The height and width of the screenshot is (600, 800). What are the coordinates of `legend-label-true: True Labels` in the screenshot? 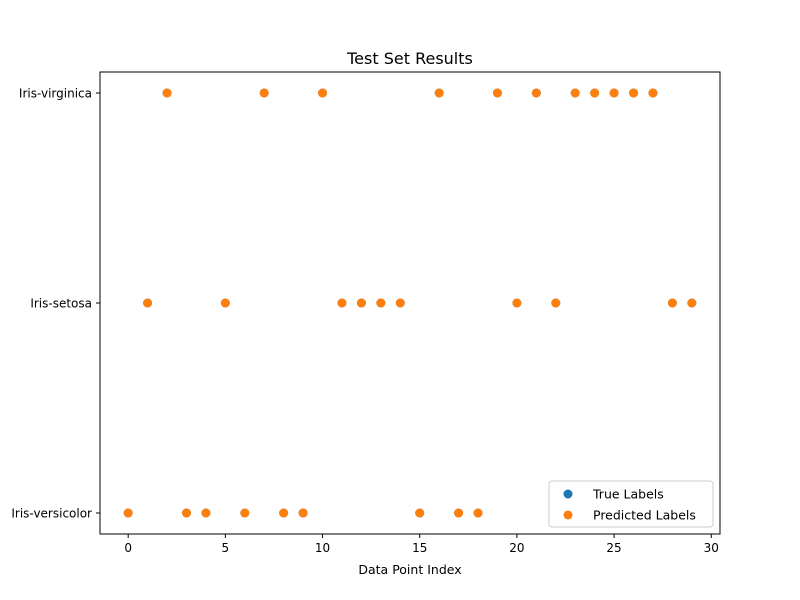 It's located at (628, 494).